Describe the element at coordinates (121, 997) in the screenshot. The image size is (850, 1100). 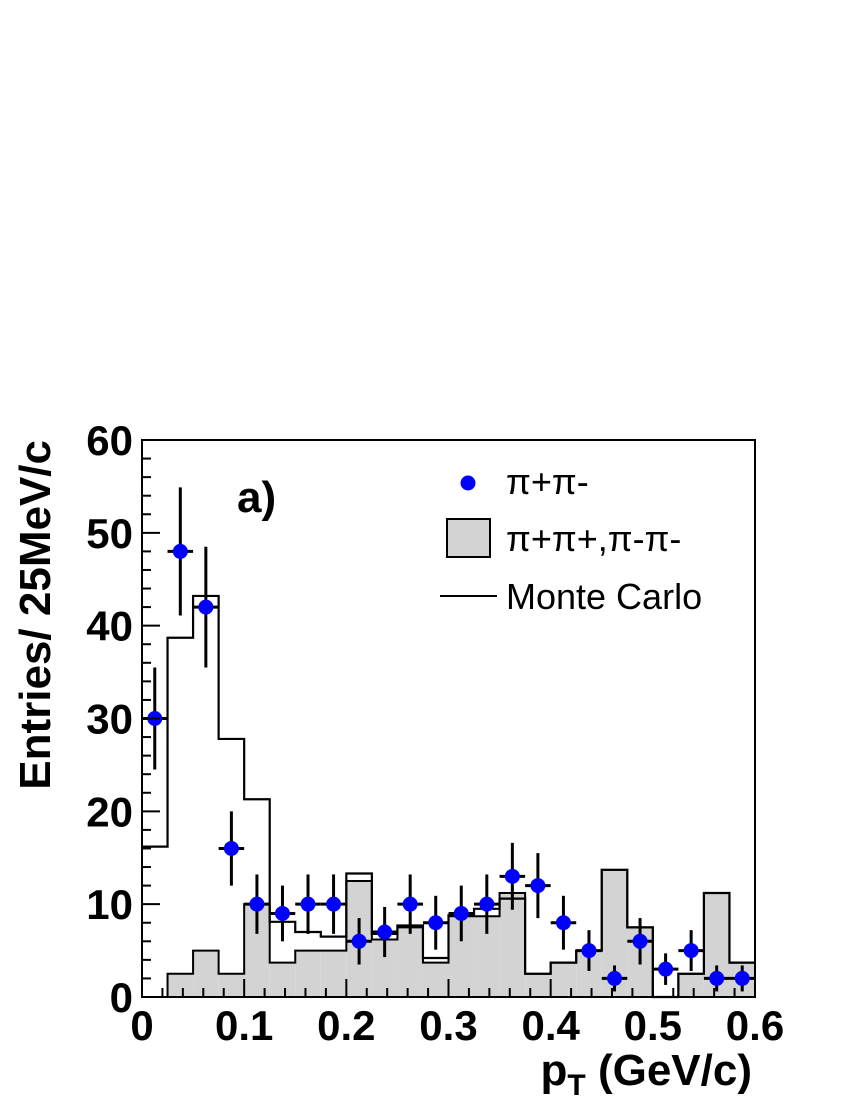
I see `y-tick-label: 0` at that location.